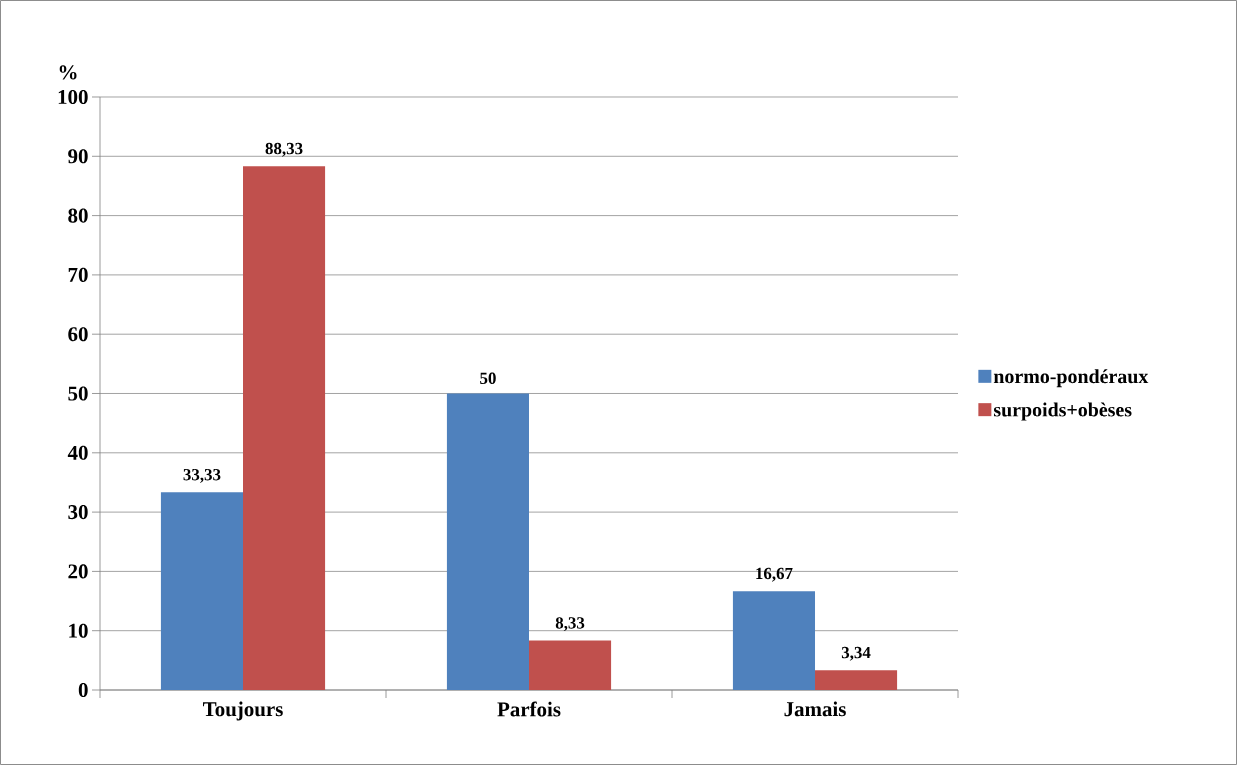 The height and width of the screenshot is (765, 1237). Describe the element at coordinates (284, 149) in the screenshot. I see `data-label: 88,33` at that location.